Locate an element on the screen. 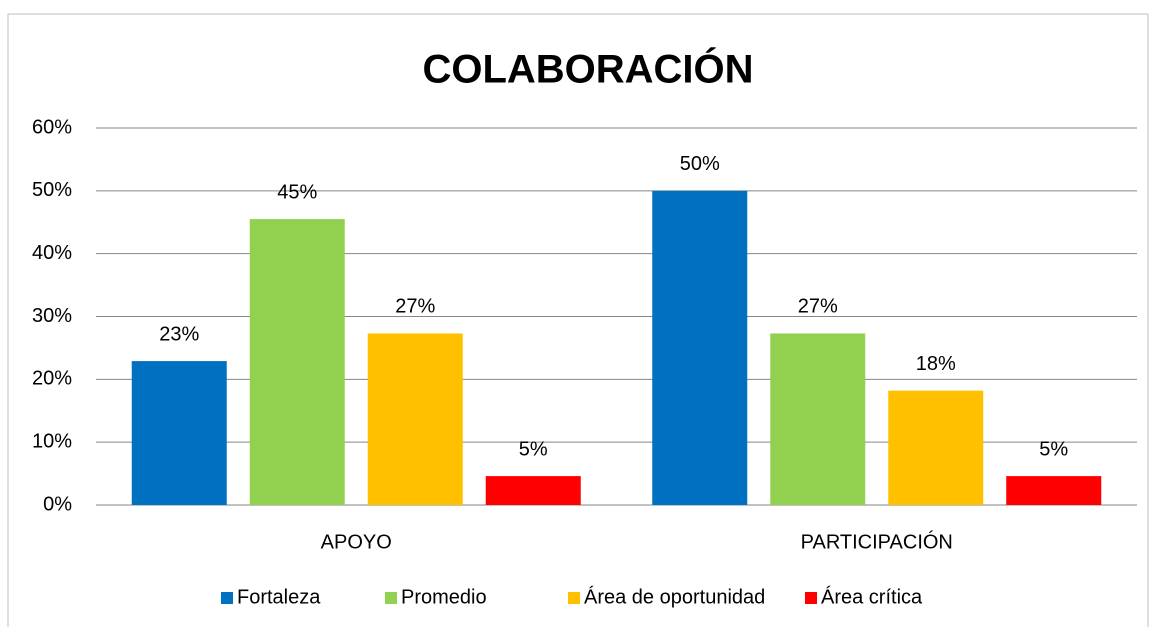  y-tick-label: 60% is located at coordinates (52, 127).